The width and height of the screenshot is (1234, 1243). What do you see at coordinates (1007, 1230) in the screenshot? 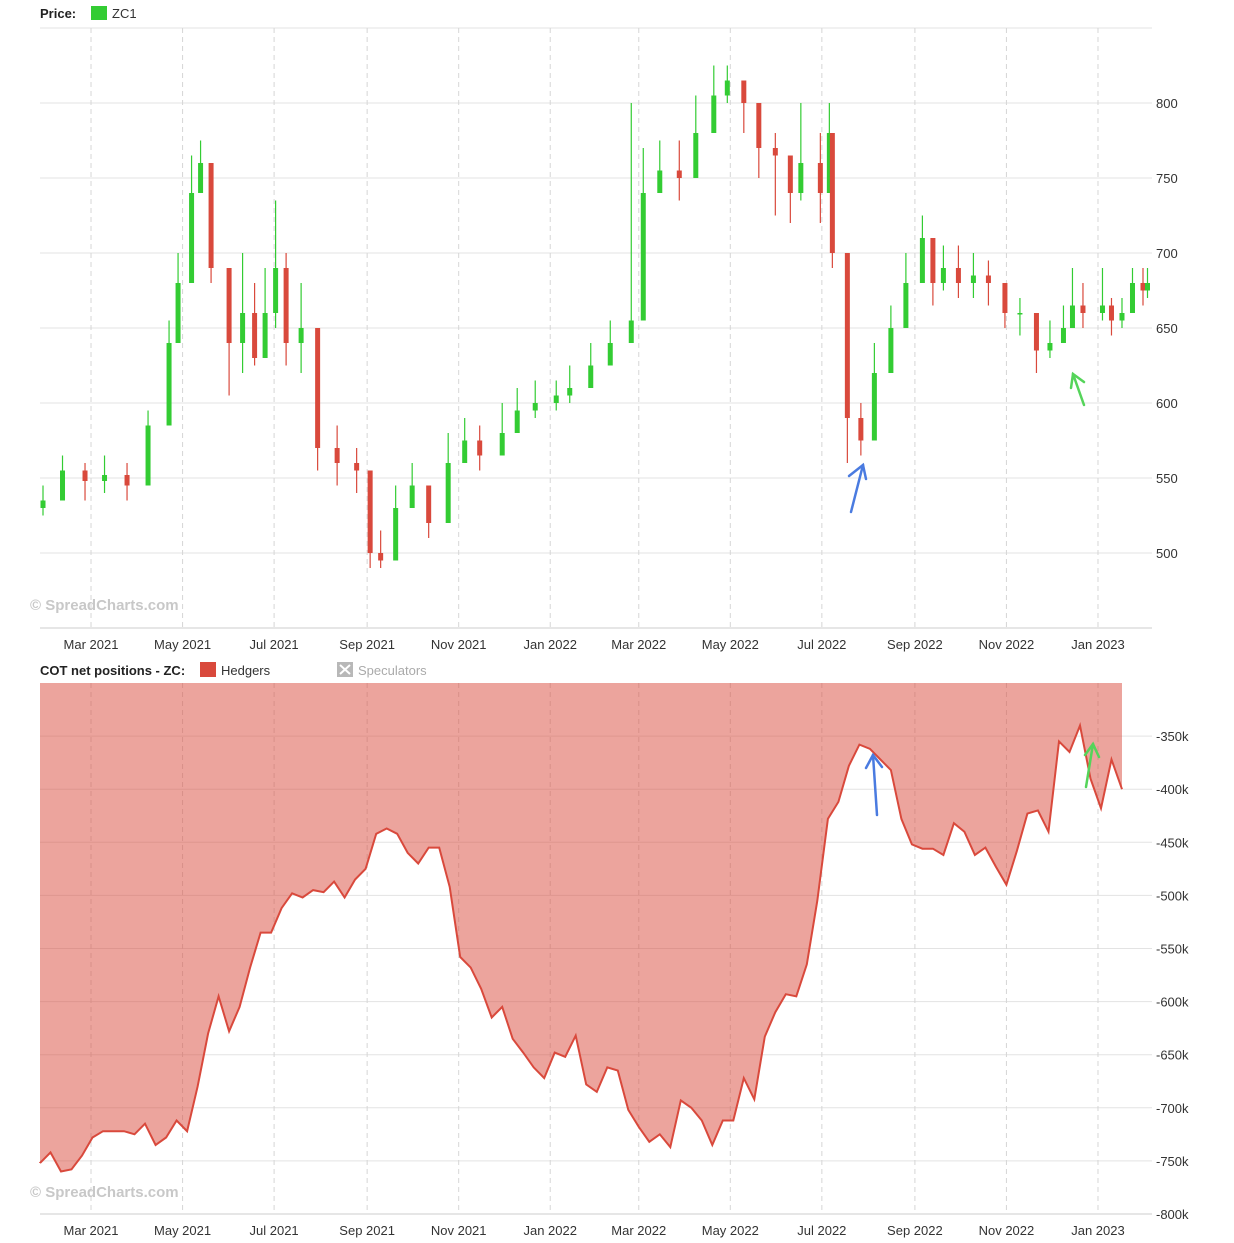
I see `cot-x-tick-label: Nov 2022` at bounding box center [1007, 1230].